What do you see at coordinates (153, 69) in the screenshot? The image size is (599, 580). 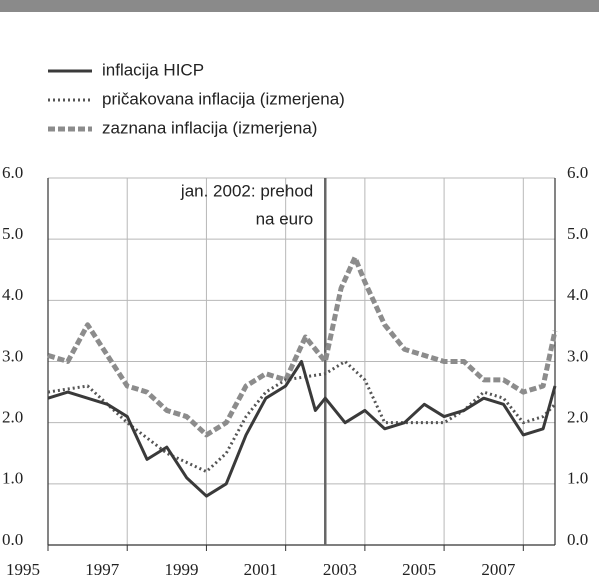 I see `legend-label: inflacija HICP` at bounding box center [153, 69].